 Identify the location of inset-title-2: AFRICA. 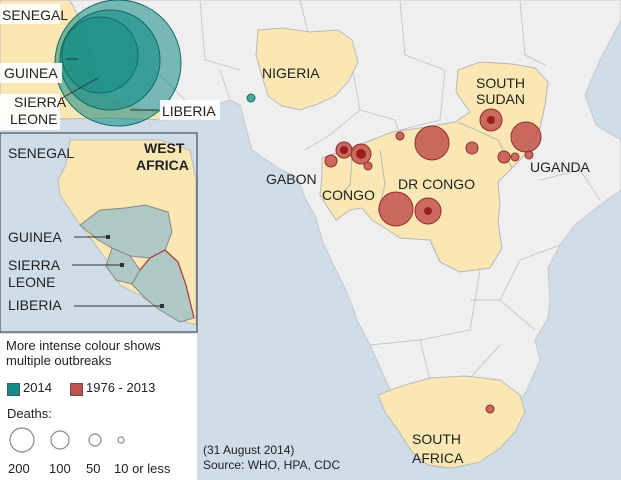
(162, 165).